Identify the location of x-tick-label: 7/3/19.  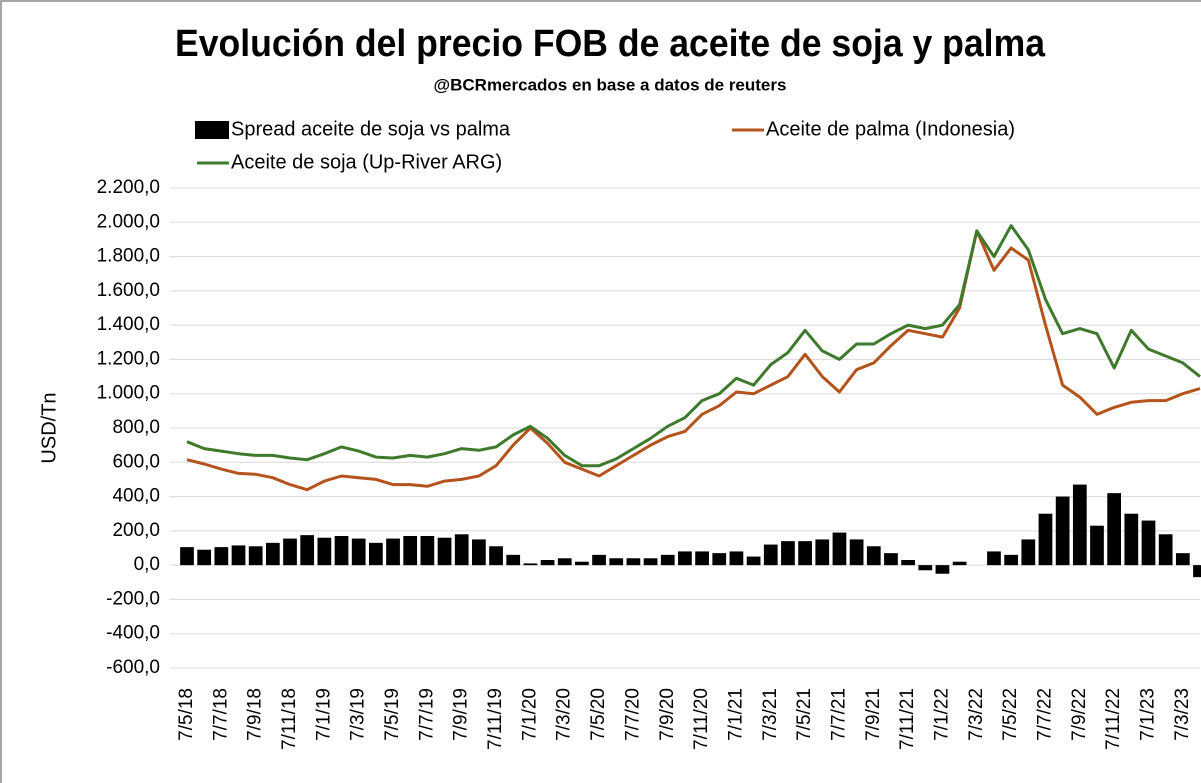
(358, 714).